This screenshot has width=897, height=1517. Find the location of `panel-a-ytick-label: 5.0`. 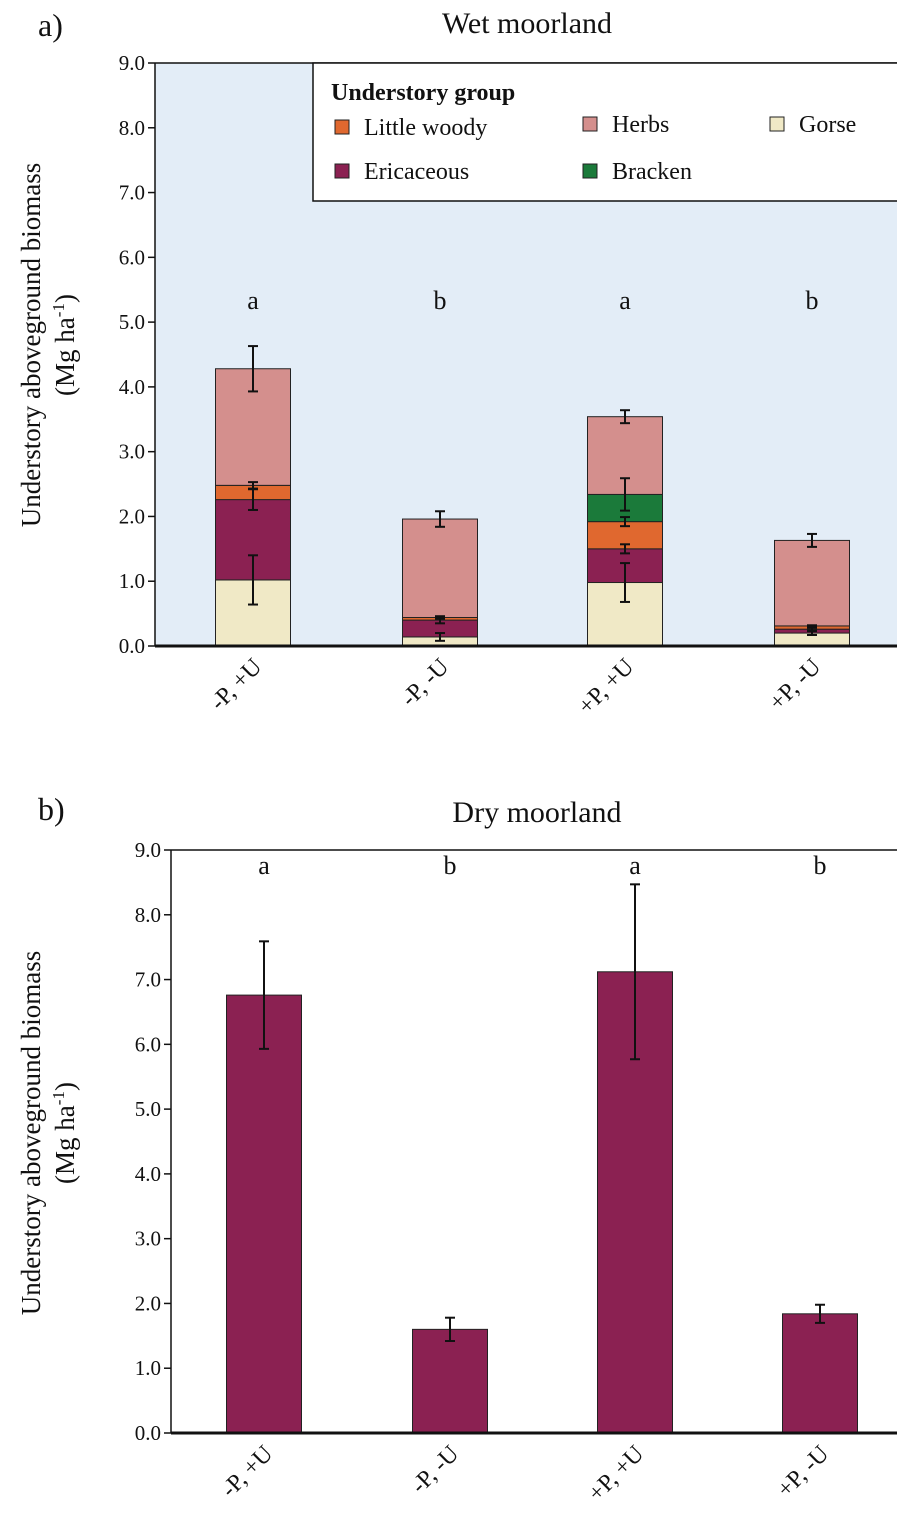

panel-a-ytick-label: 5.0 is located at coordinates (132, 322).